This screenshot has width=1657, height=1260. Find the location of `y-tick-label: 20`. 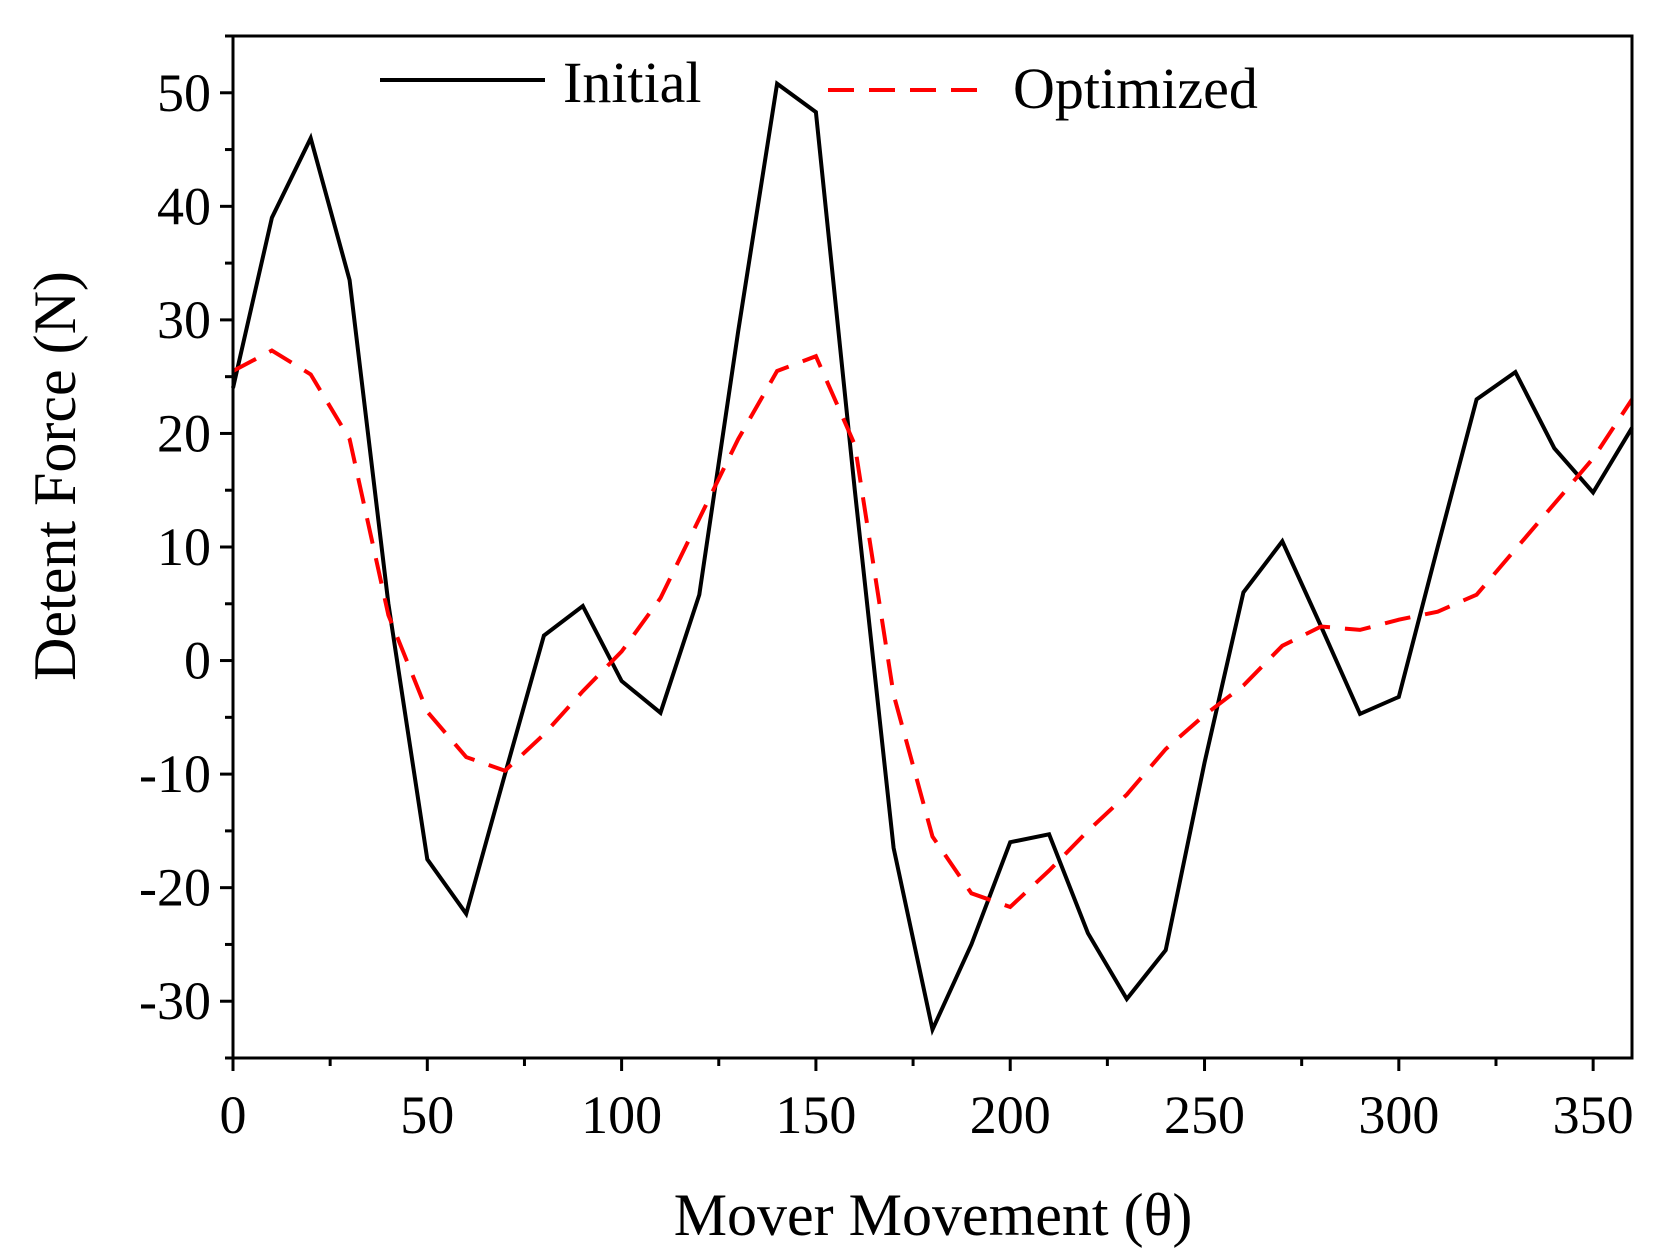

y-tick-label: 20 is located at coordinates (184, 433).